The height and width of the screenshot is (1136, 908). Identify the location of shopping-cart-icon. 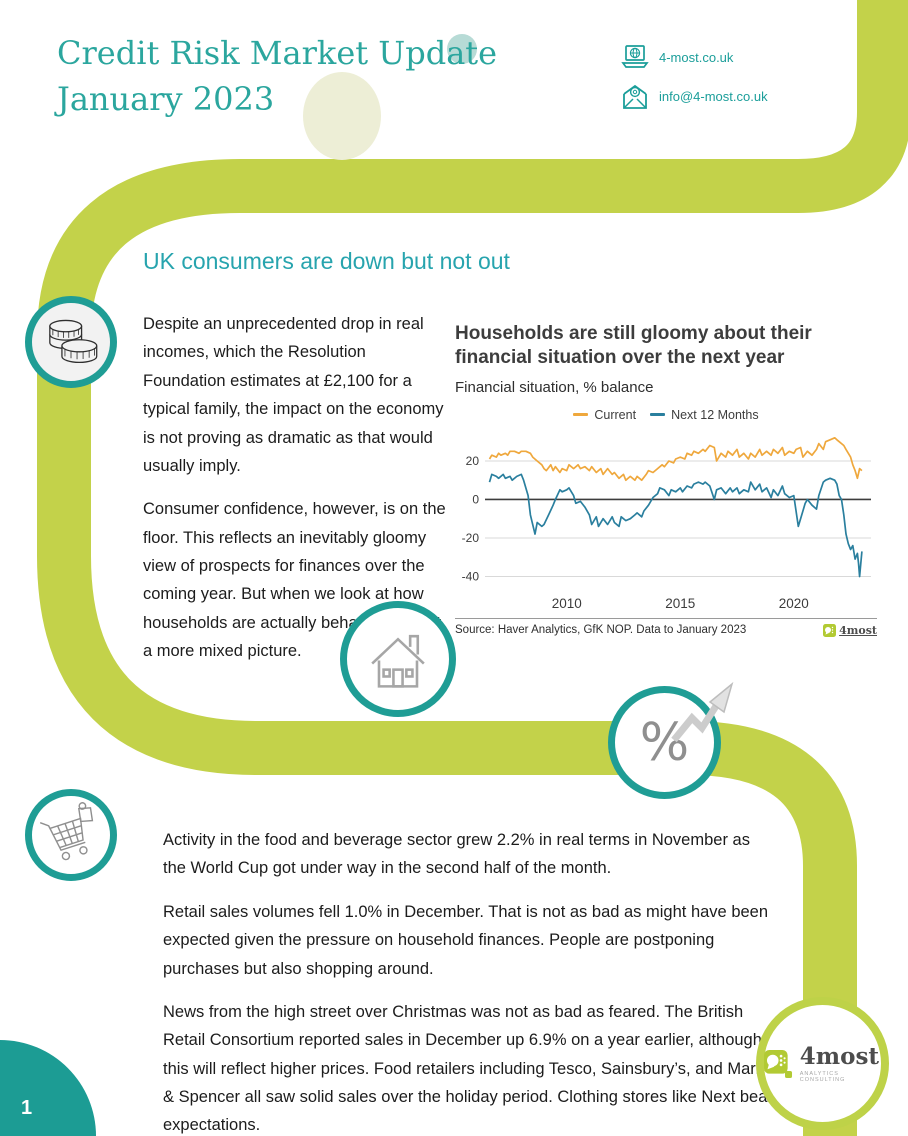
(66, 831).